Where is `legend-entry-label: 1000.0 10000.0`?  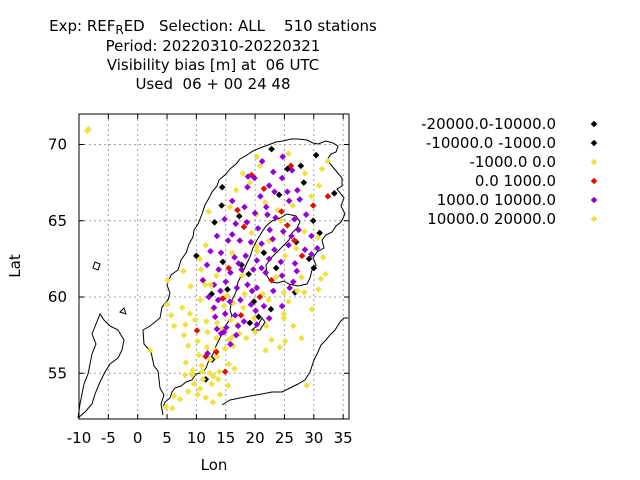
legend-entry-label: 1000.0 10000.0 is located at coordinates (496, 200).